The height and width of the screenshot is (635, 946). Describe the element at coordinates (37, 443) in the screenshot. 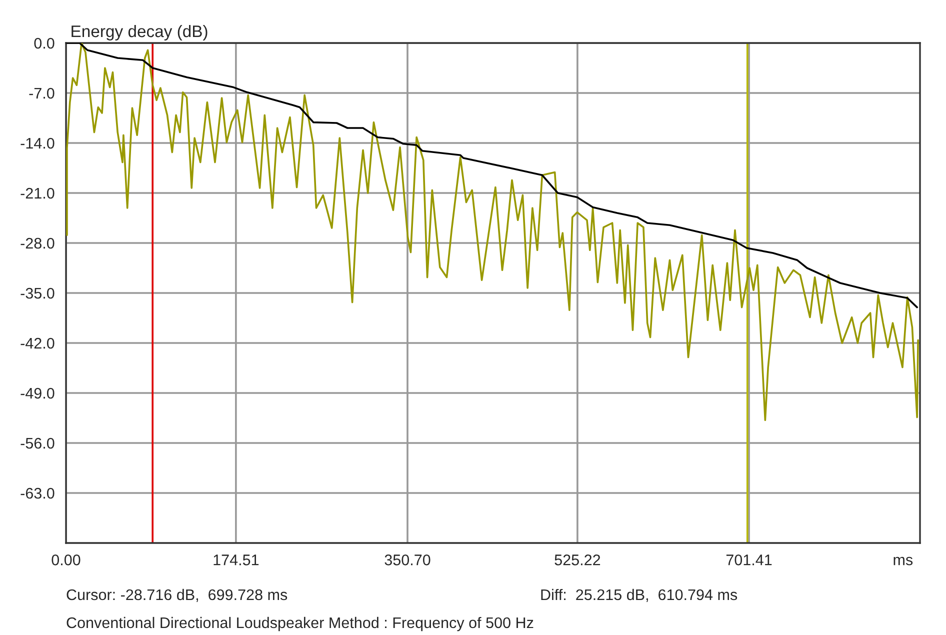

I see `y-tick-label: -56.0` at that location.